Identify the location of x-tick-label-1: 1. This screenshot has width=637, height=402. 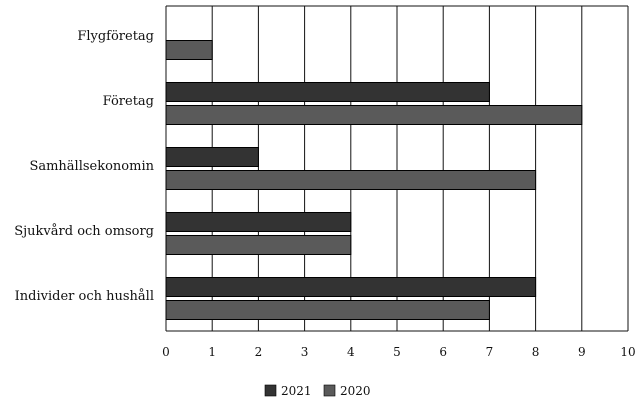
(212, 352).